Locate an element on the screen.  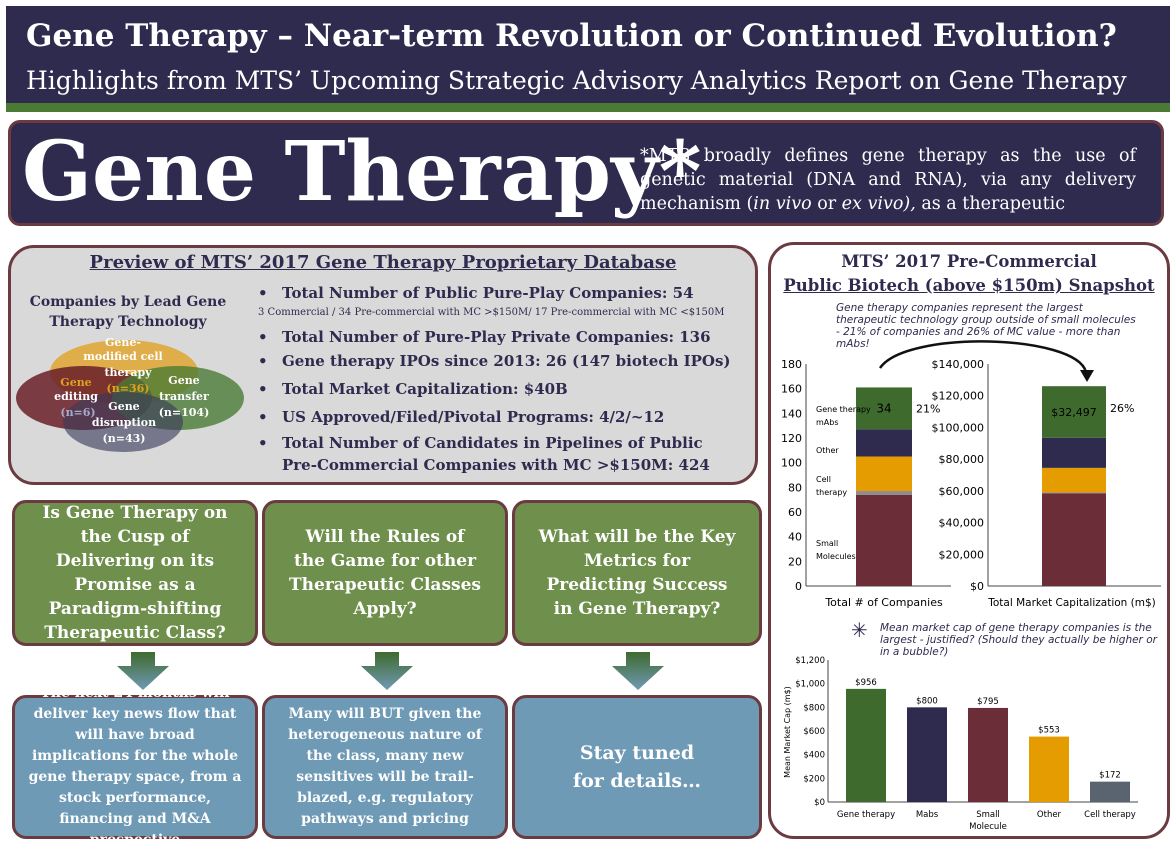
value-label: $795 is located at coordinates (988, 702).